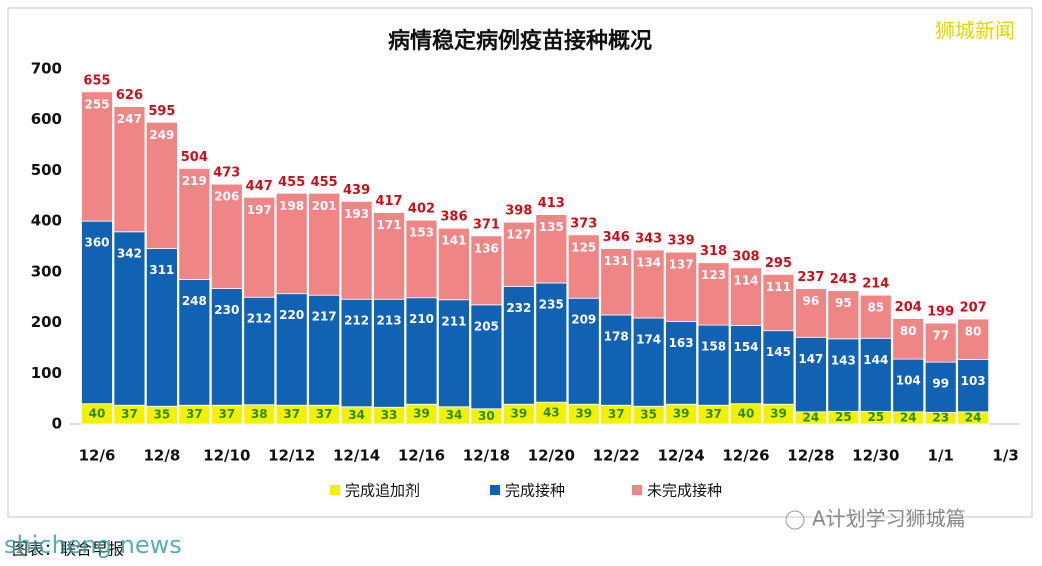  I want to click on source-note: 图表：联合早报, so click(68, 549).